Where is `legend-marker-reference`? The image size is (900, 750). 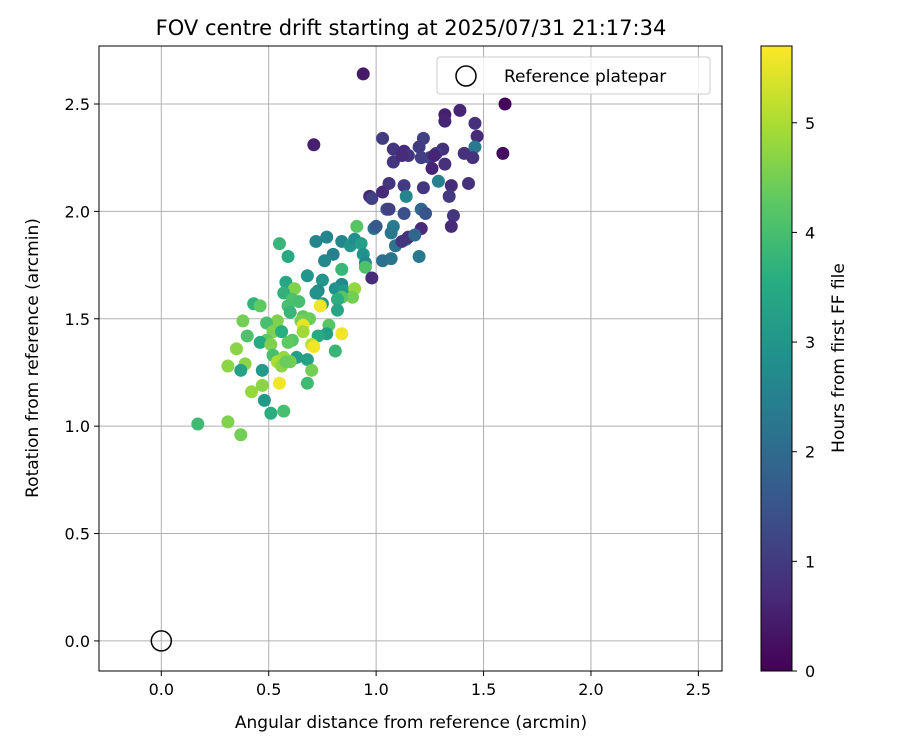
legend-marker-reference is located at coordinates (466, 76).